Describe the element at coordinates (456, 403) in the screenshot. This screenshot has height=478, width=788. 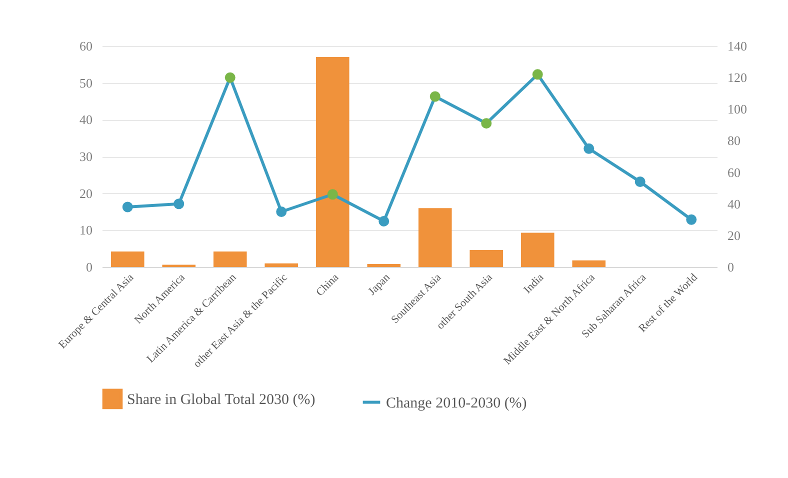
I see `legend-label: Change 2010-2030 (%)` at that location.